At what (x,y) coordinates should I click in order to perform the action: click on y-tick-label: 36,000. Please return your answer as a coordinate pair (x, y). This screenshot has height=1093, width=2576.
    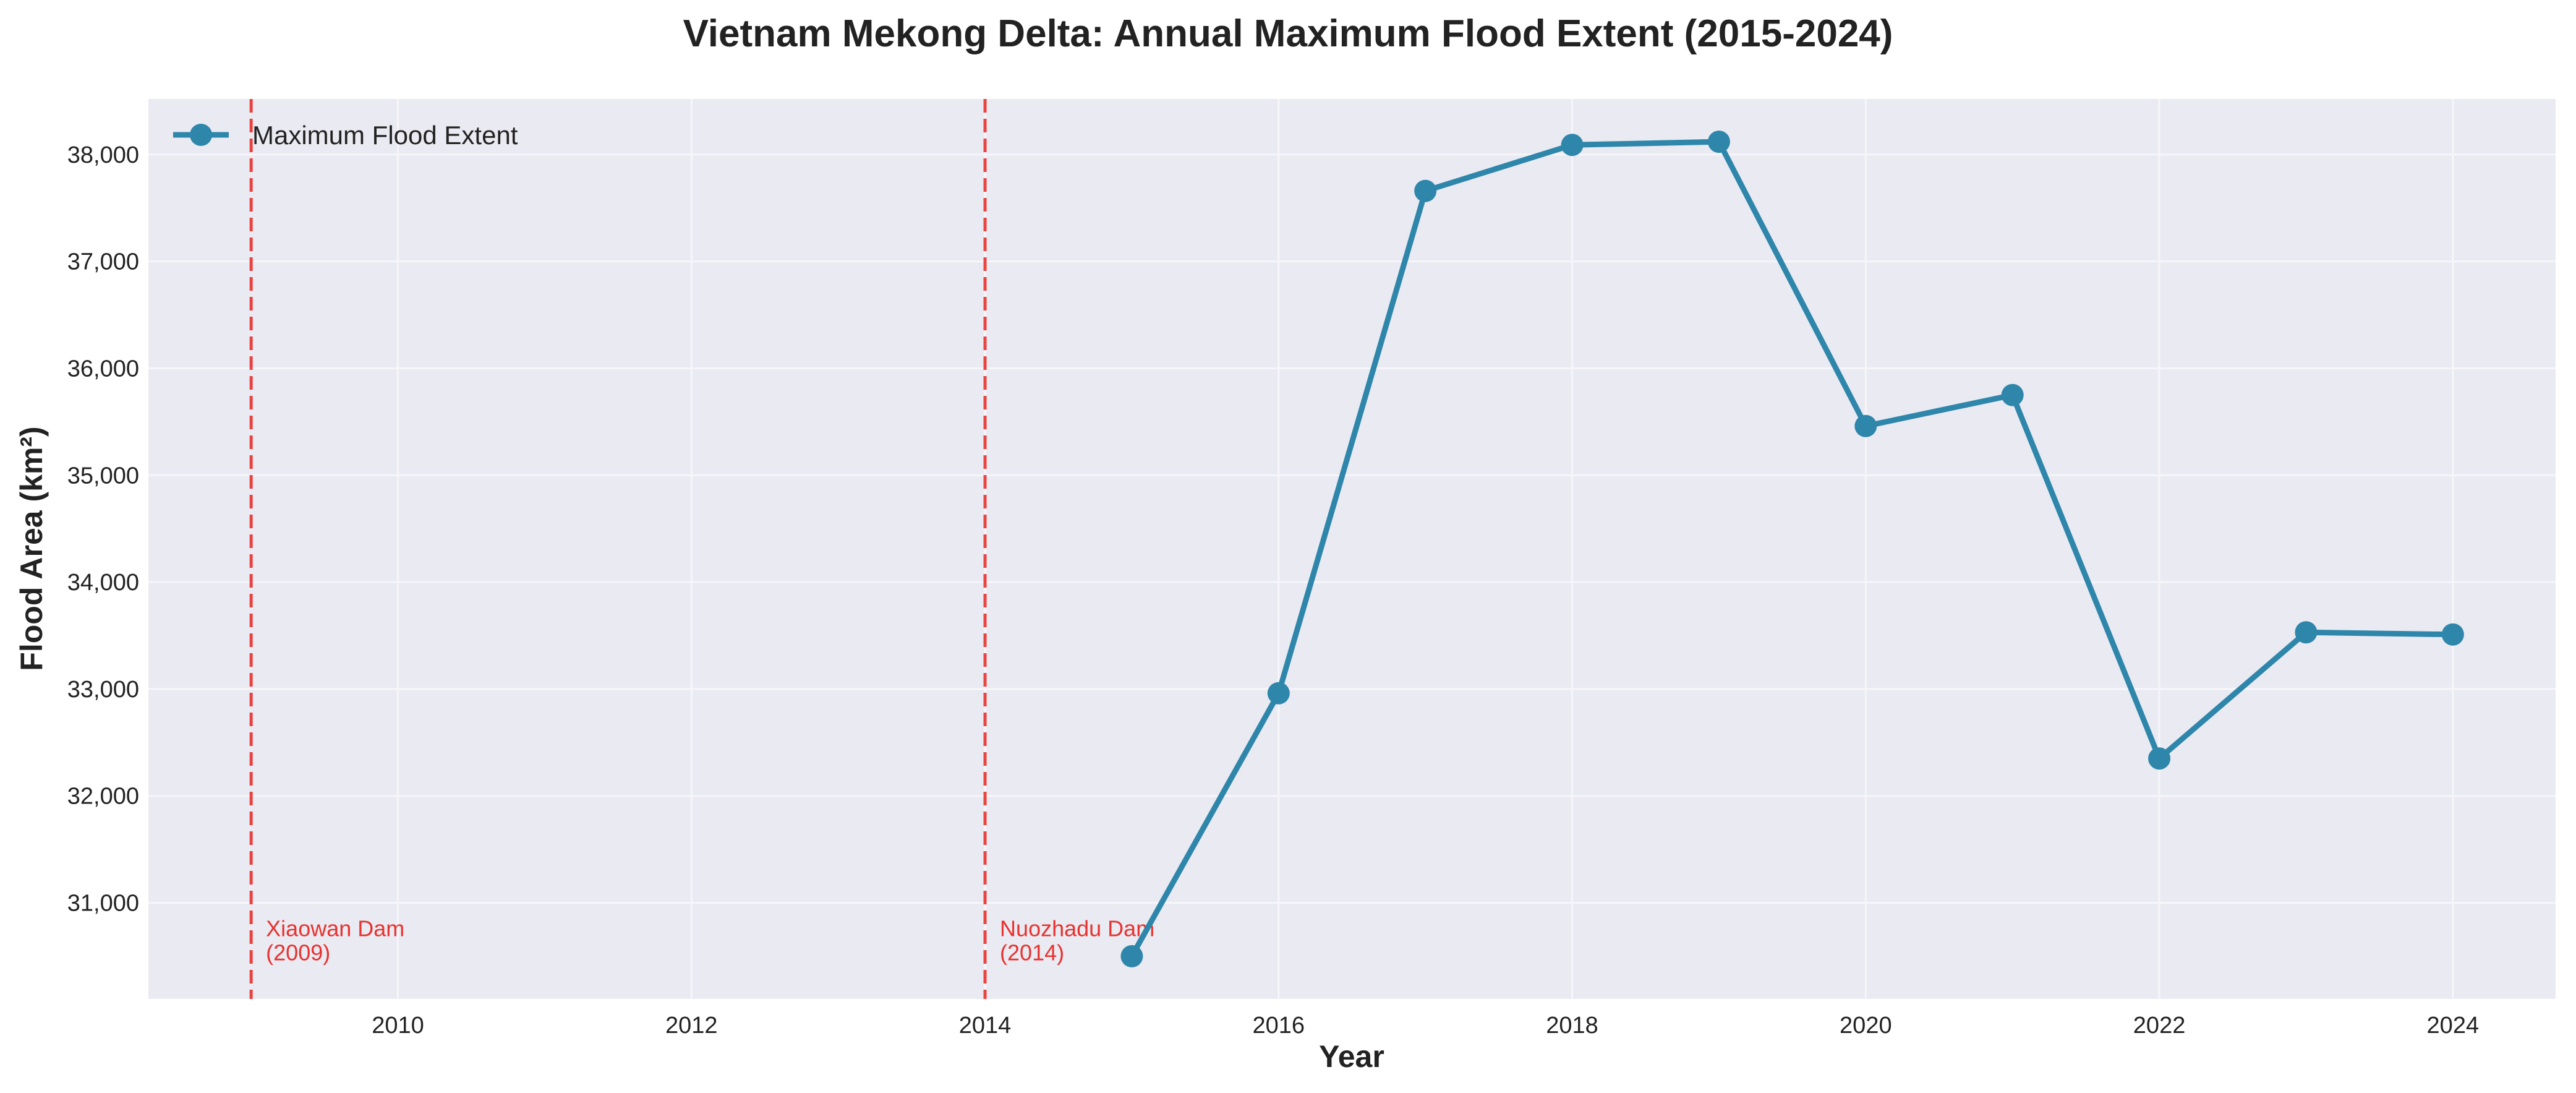
    Looking at the image, I should click on (103, 369).